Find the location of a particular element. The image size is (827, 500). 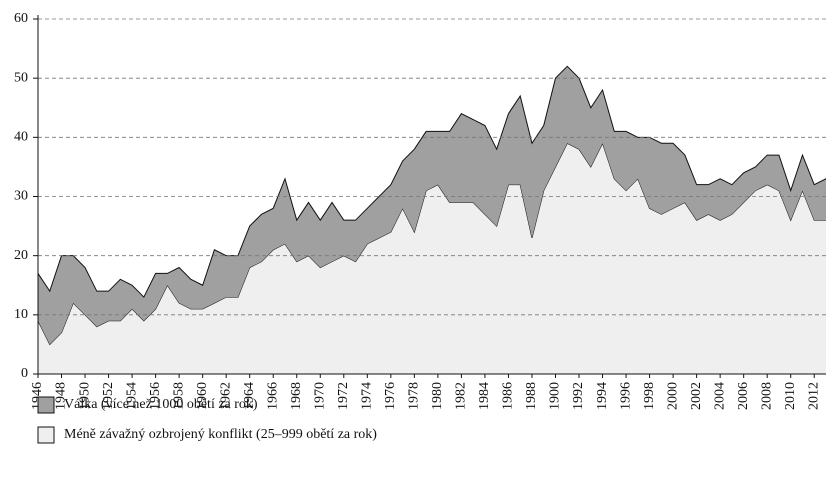

x-tick-label: 1966 is located at coordinates (272, 396).